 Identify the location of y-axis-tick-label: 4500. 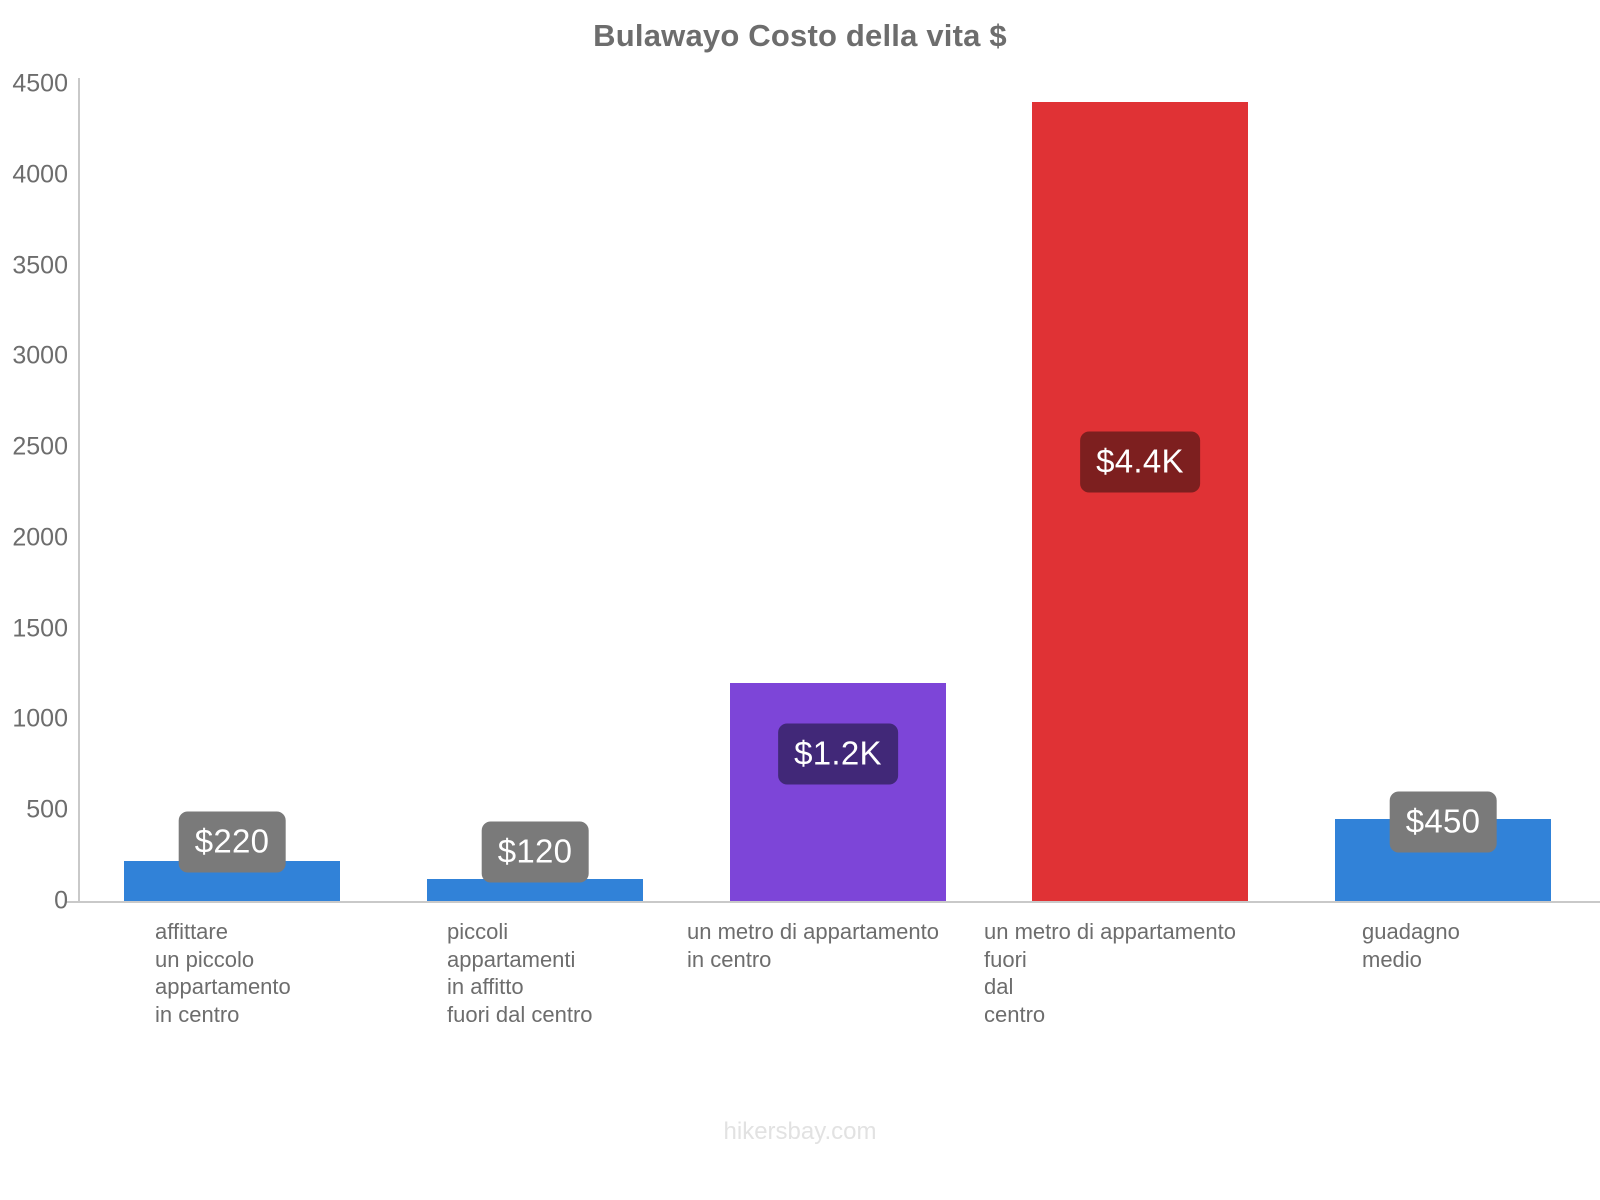
(40, 83).